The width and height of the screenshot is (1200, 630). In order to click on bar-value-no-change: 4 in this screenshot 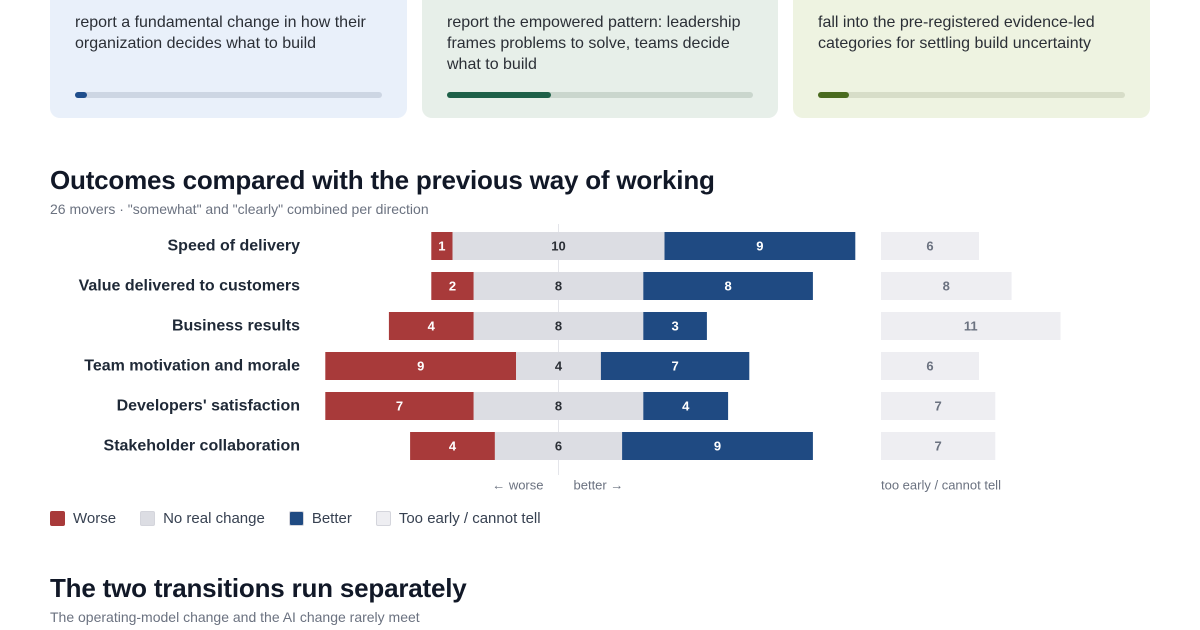, I will do `click(559, 366)`.